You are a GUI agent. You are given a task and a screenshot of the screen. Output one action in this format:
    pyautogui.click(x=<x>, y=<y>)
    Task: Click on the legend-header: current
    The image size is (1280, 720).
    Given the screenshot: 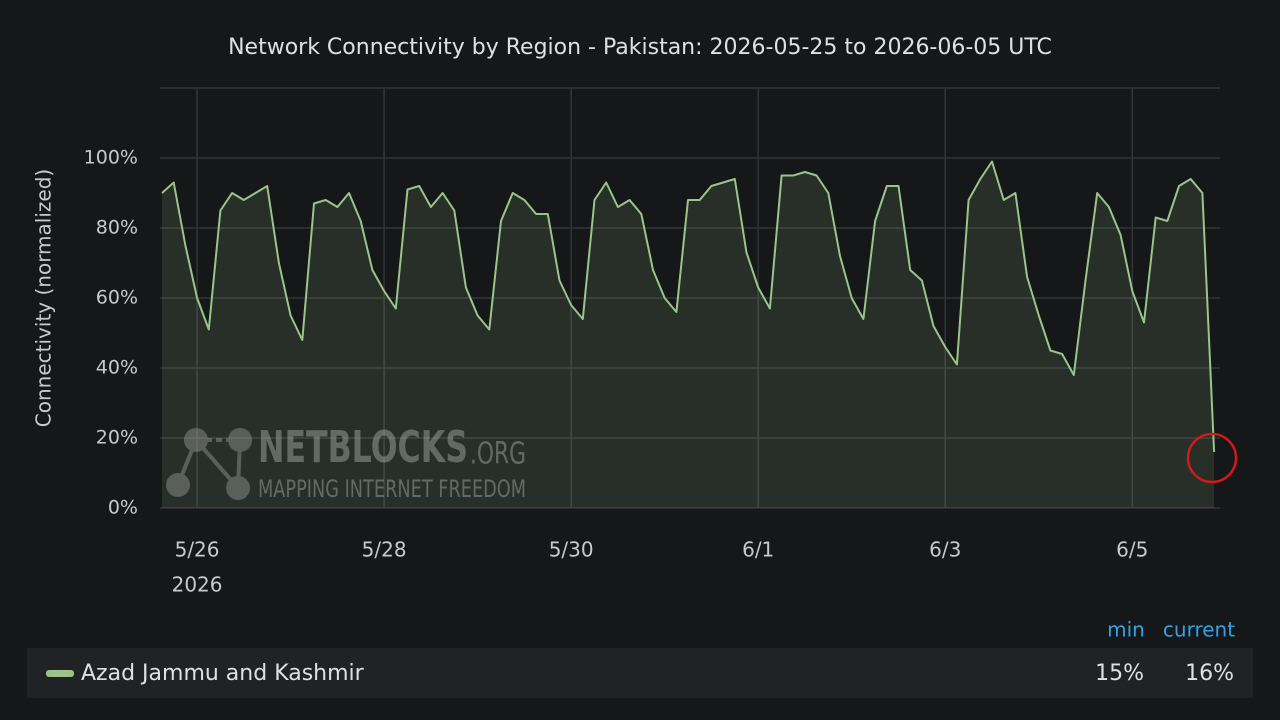 What is the action you would take?
    pyautogui.click(x=1199, y=630)
    